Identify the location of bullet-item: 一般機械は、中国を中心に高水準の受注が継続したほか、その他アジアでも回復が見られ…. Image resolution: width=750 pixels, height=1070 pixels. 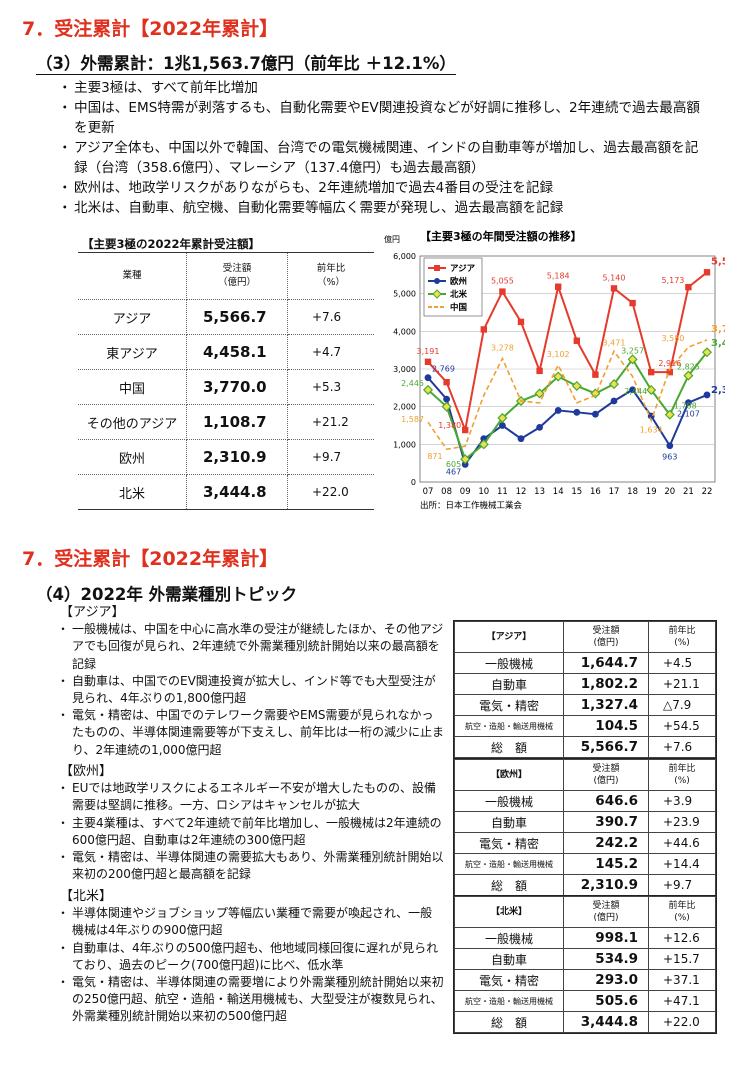
(250, 647).